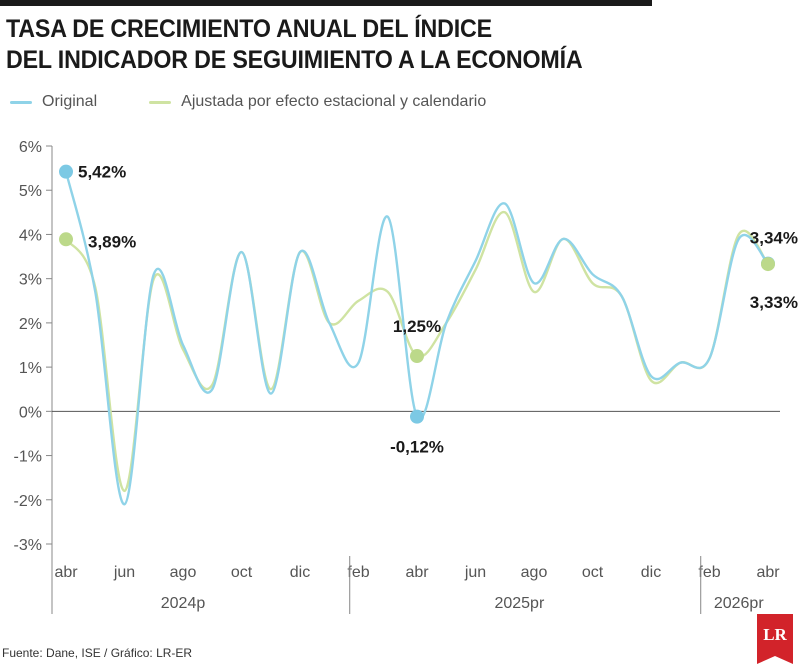 Image resolution: width=800 pixels, height=666 pixels. What do you see at coordinates (21, 102) in the screenshot?
I see `legend-swatch-original` at bounding box center [21, 102].